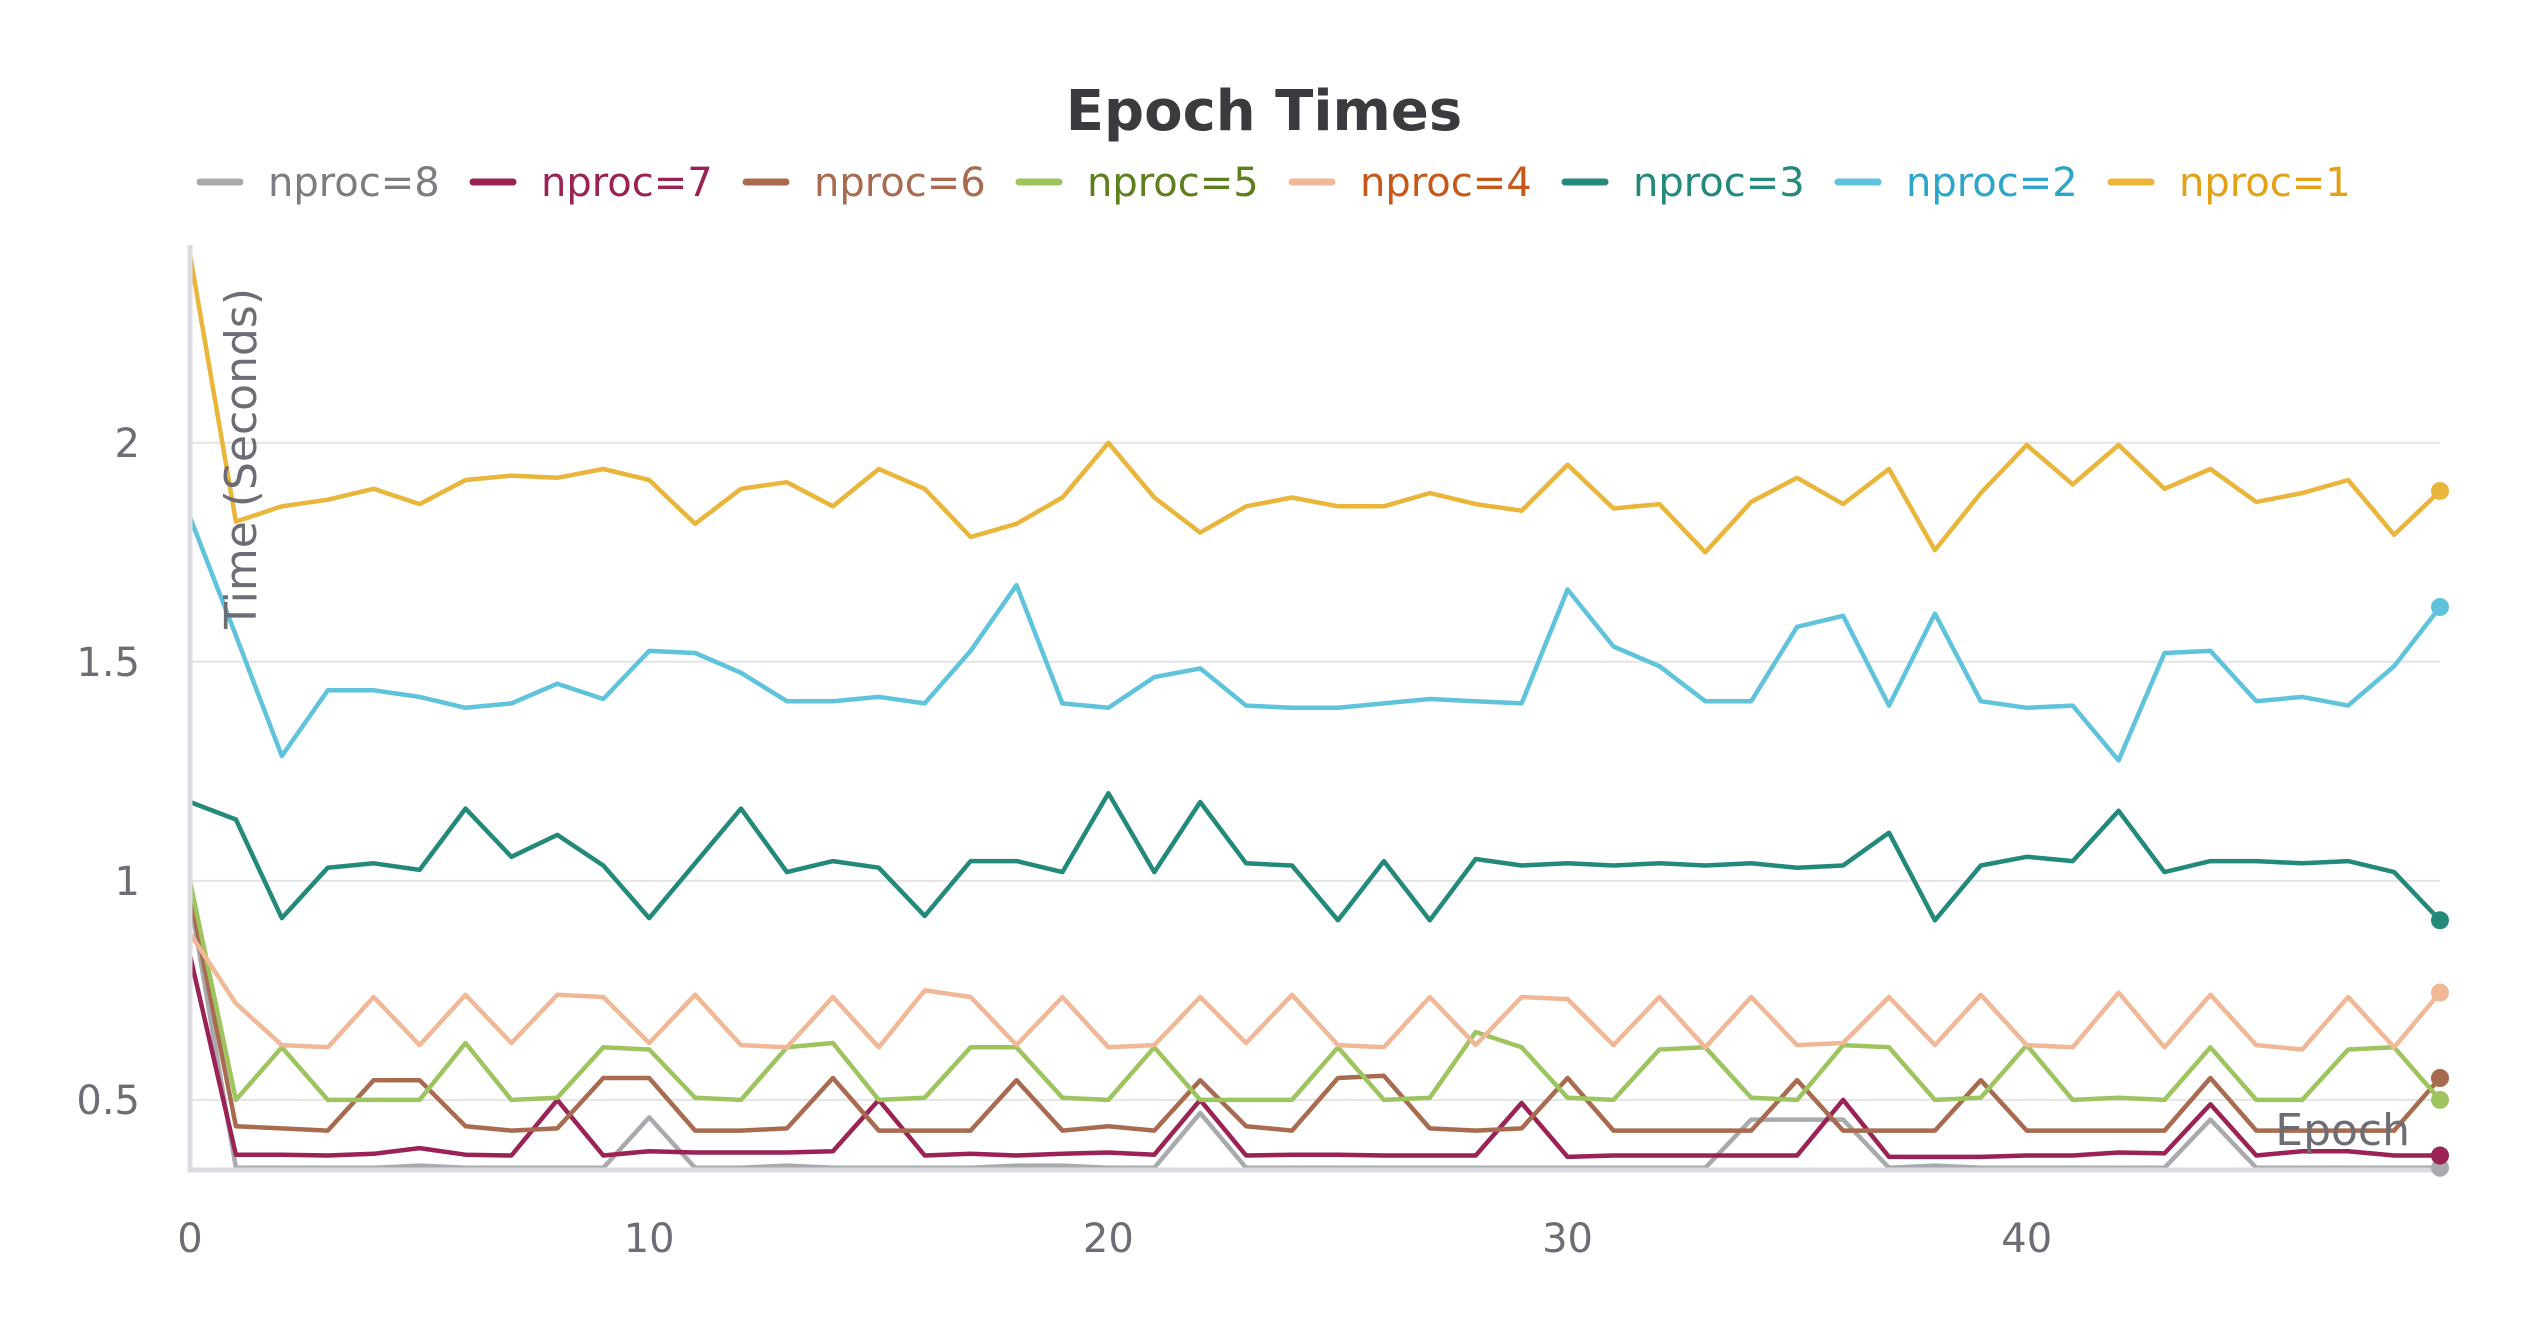 The height and width of the screenshot is (1328, 2528). What do you see at coordinates (108, 663) in the screenshot?
I see `y-tick-label: 1.5` at bounding box center [108, 663].